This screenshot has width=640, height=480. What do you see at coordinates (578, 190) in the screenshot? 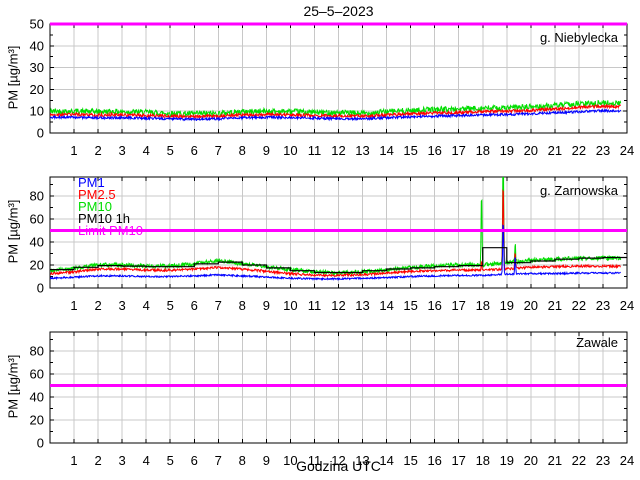
I see `panel-label-zarnowska: g. Zarnowska` at bounding box center [578, 190].